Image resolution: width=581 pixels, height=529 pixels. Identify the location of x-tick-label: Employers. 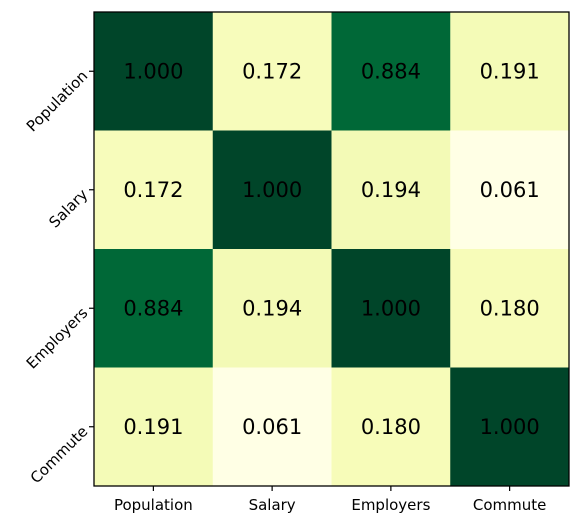
(390, 505).